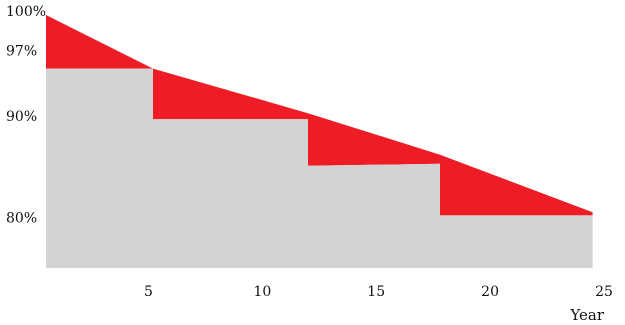  Describe the element at coordinates (490, 292) in the screenshot. I see `x-tick-label: 20` at that location.